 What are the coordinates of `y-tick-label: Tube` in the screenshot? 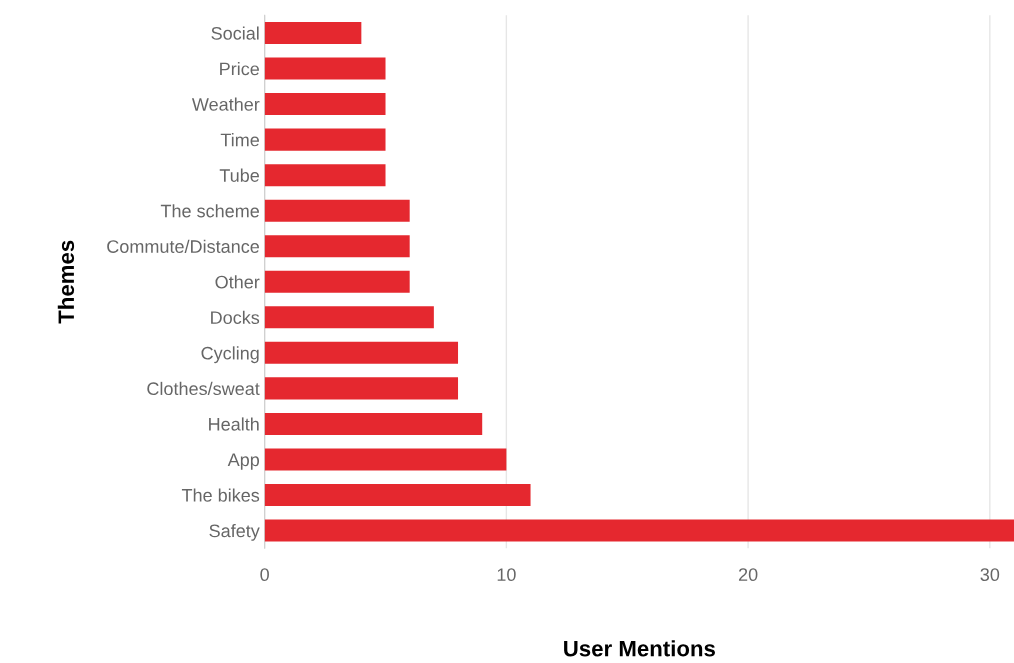 It's located at (239, 175).